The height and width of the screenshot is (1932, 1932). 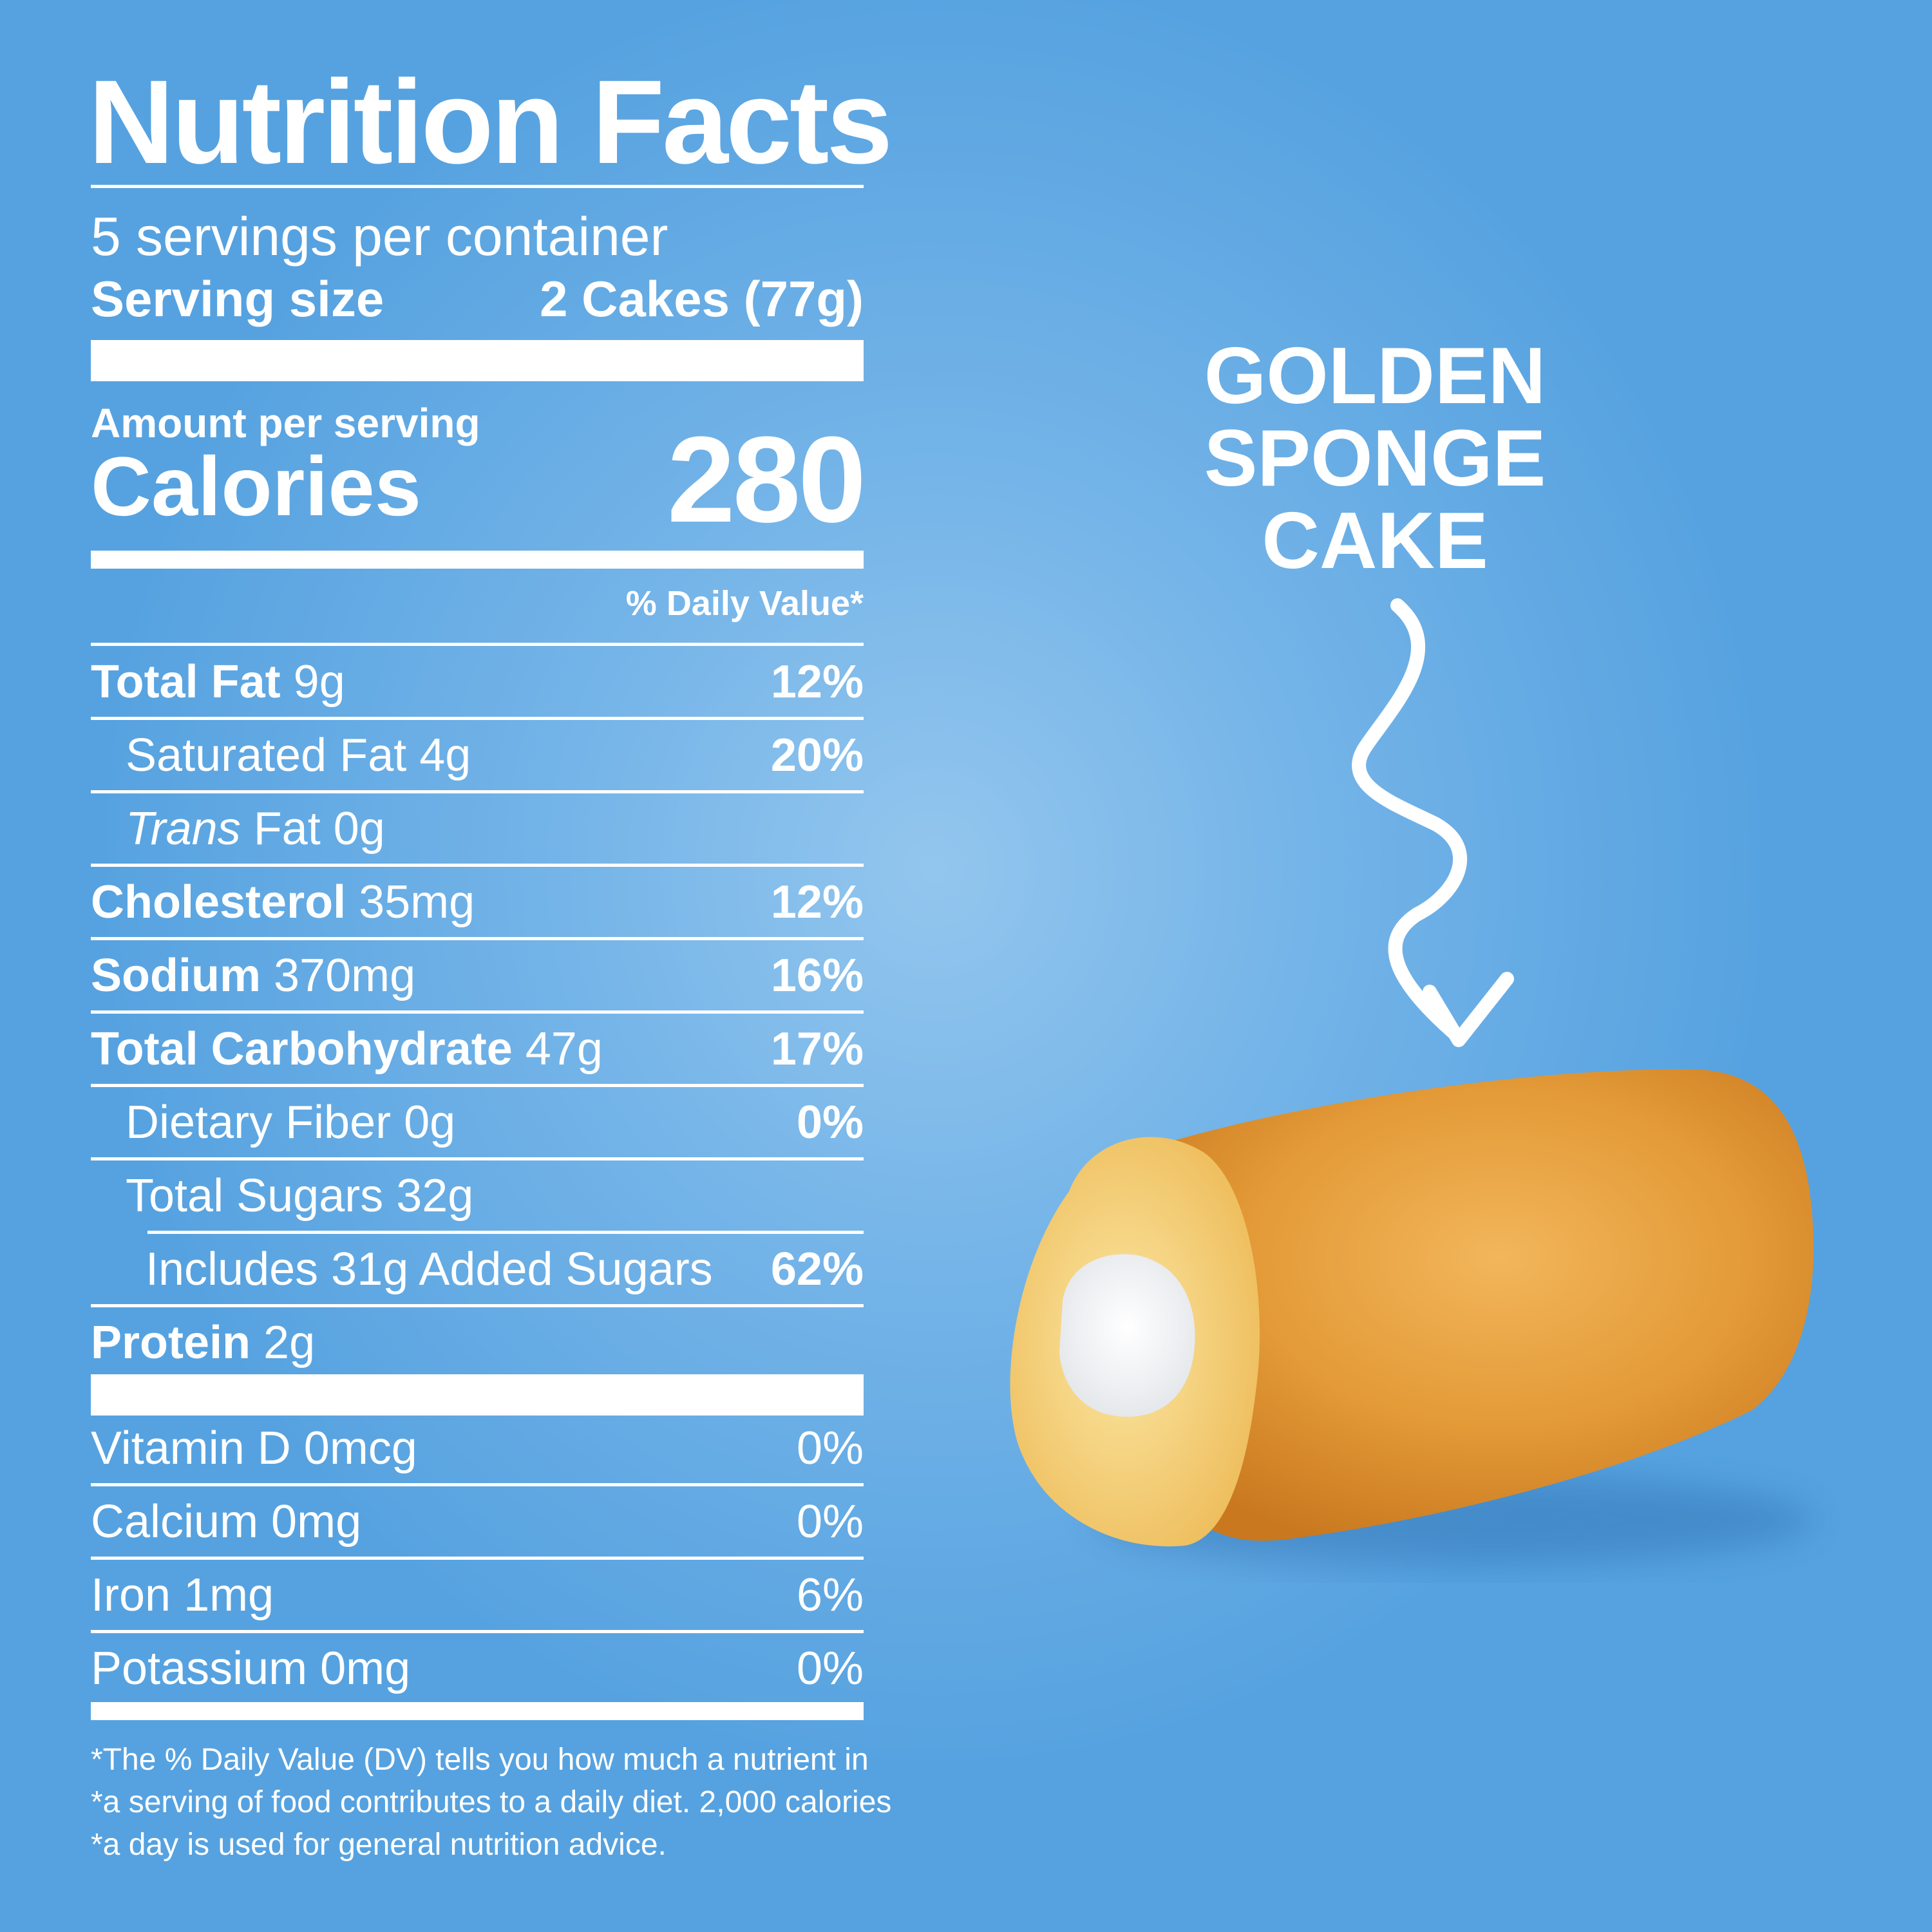 I want to click on nutrient-row-added-sugars: Includes 31g Added Sugars 62%, so click(x=478, y=1269).